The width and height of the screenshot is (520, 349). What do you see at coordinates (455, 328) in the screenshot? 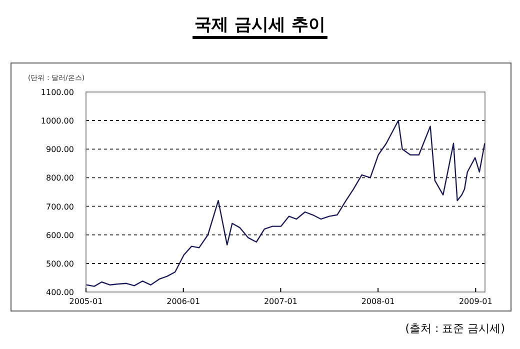
I see `text: (출처 : 표준 금시세)` at bounding box center [455, 328].